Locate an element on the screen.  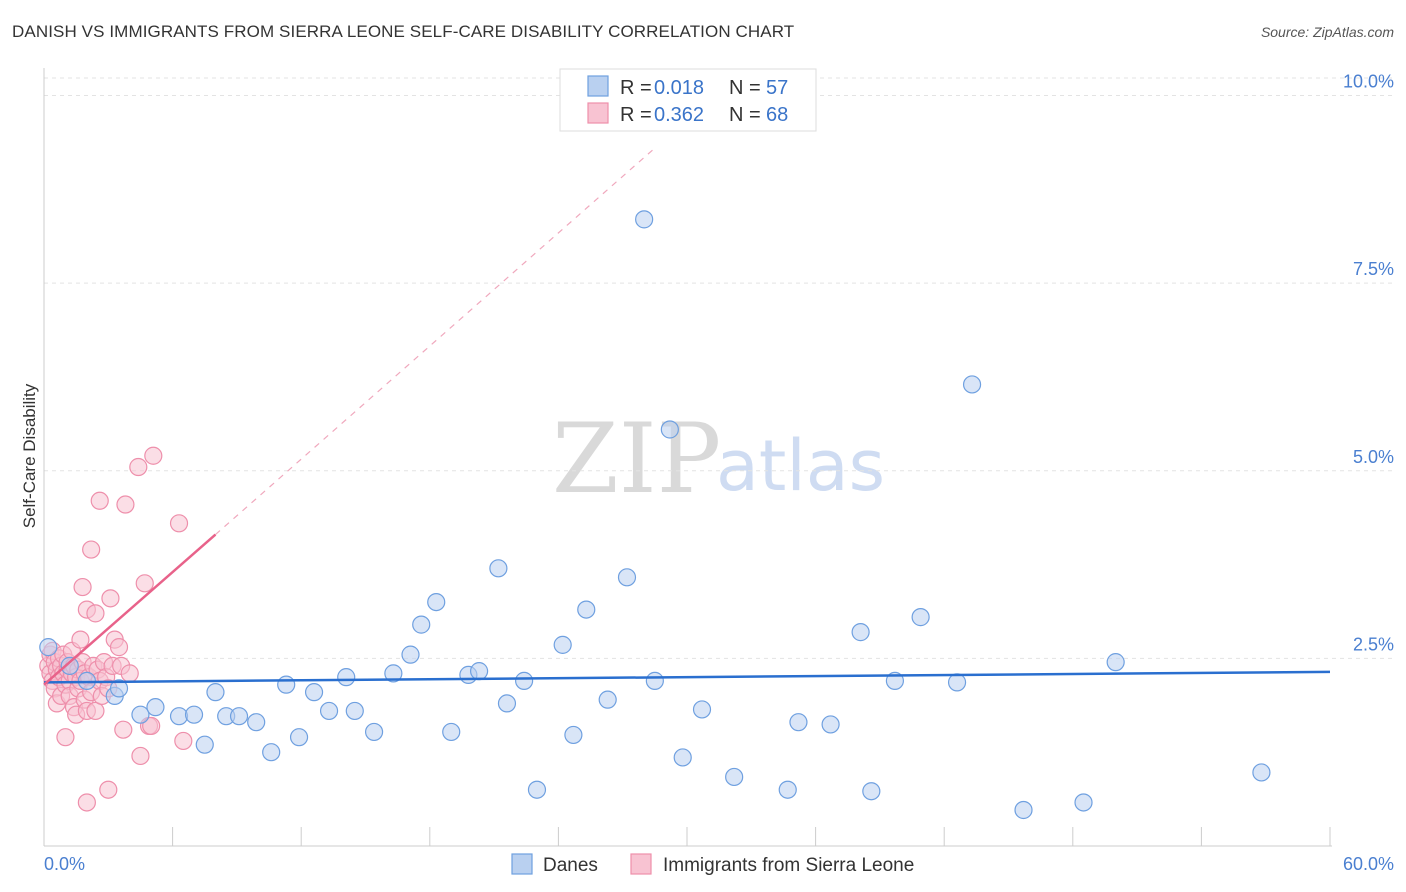
trend-line-sierra-leone-extension is located at coordinates (435, 341).